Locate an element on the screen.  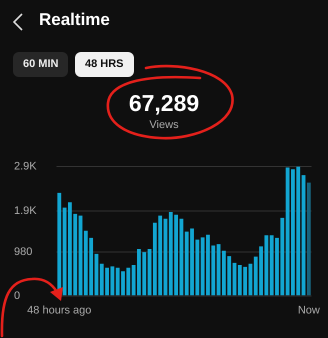
x-tick-label: Now is located at coordinates (309, 310).